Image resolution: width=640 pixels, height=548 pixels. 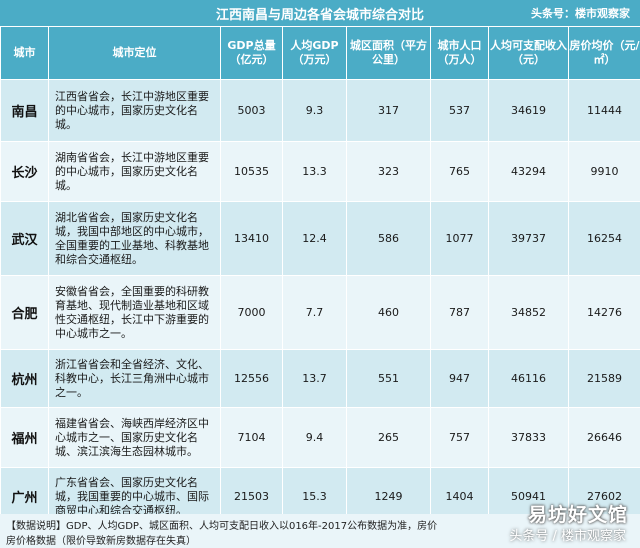 What do you see at coordinates (459, 110) in the screenshot?
I see `population-cell: 537` at bounding box center [459, 110].